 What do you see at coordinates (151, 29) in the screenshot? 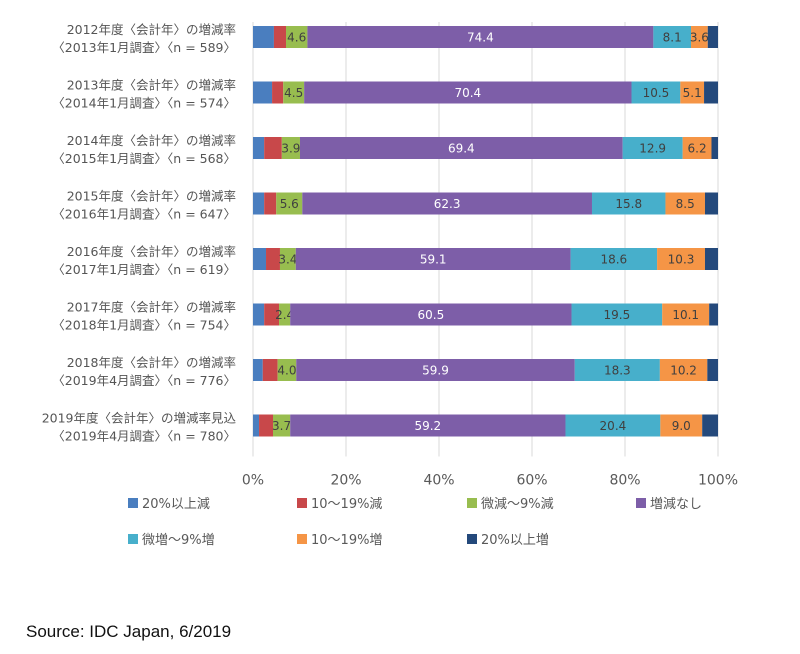
I see `category-label-line1: 2012年度〈会計年〉の増減率` at bounding box center [151, 29].